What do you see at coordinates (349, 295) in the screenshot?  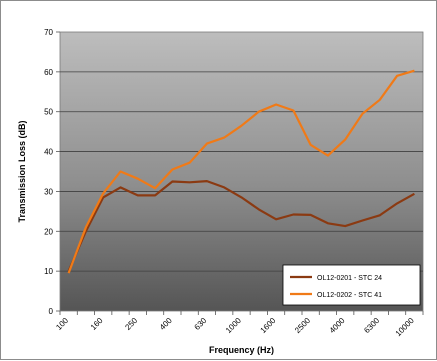 I see `legend-label-2: OL12-0202 - STC 41` at bounding box center [349, 295].